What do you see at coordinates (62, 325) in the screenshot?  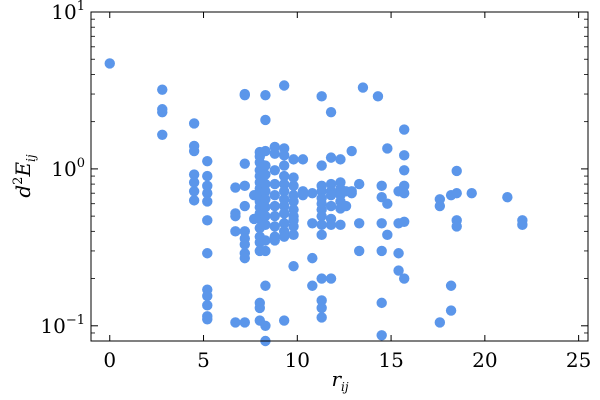 I see `y-tick-label: 10−1` at bounding box center [62, 325].